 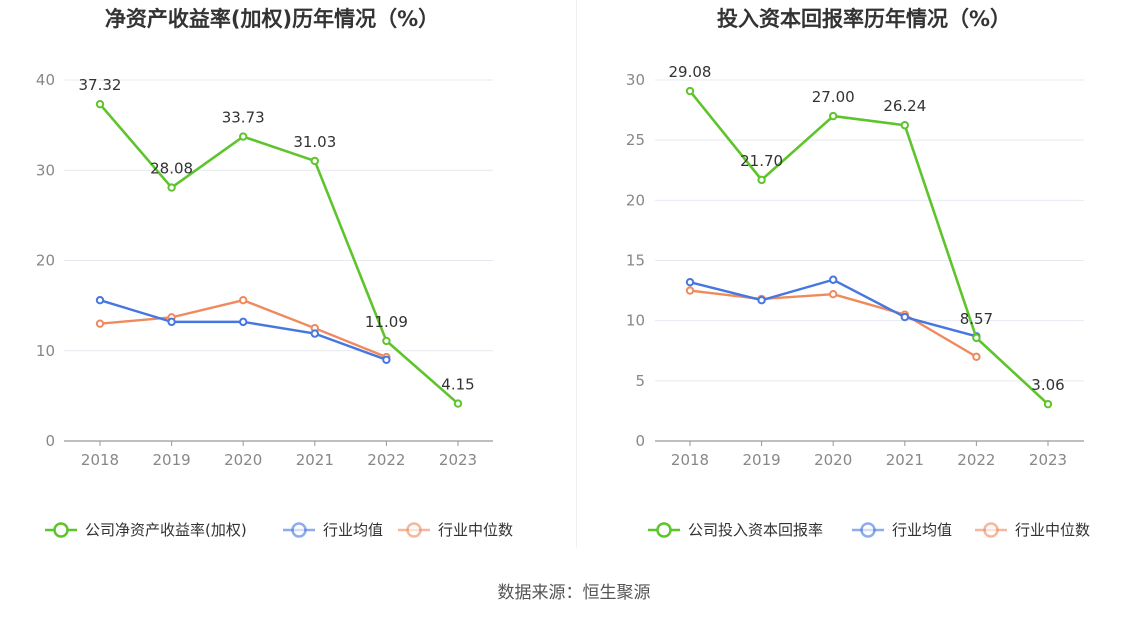 I want to click on y-tick-label: 15, so click(x=635, y=261).